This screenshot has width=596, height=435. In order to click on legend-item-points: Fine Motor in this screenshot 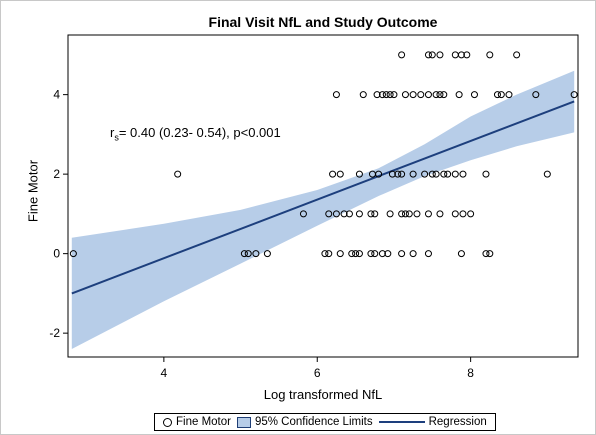, I will do `click(197, 422)`.